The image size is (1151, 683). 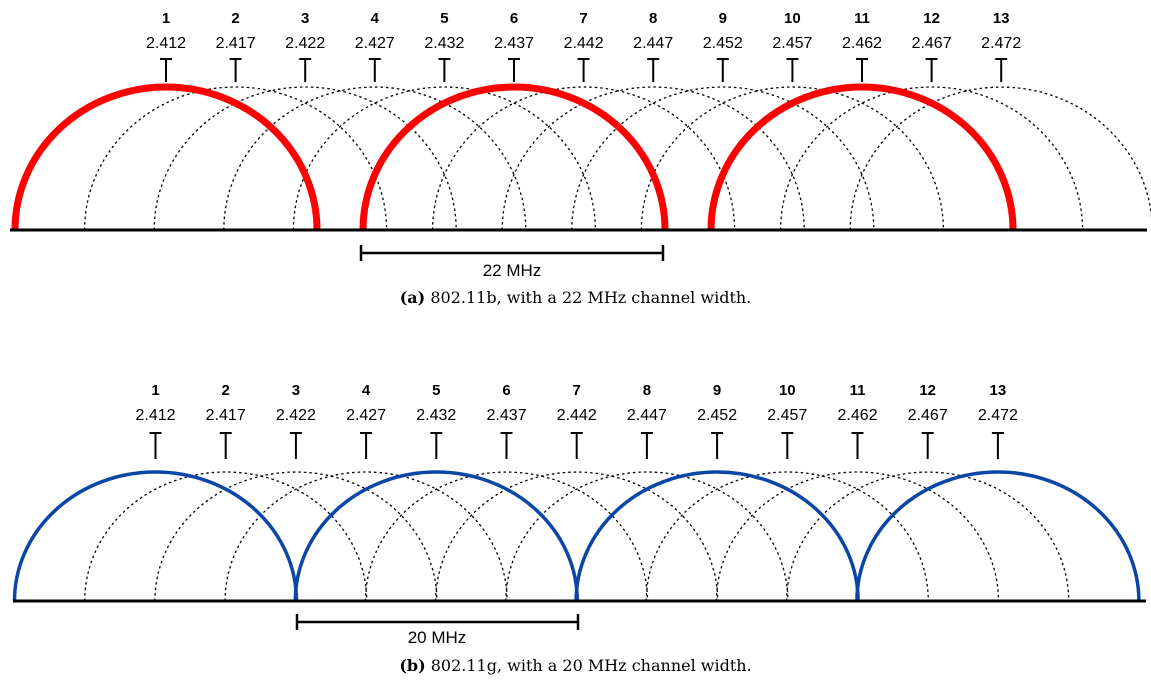 What do you see at coordinates (577, 390) in the screenshot?
I see `channel-number-7: 7` at bounding box center [577, 390].